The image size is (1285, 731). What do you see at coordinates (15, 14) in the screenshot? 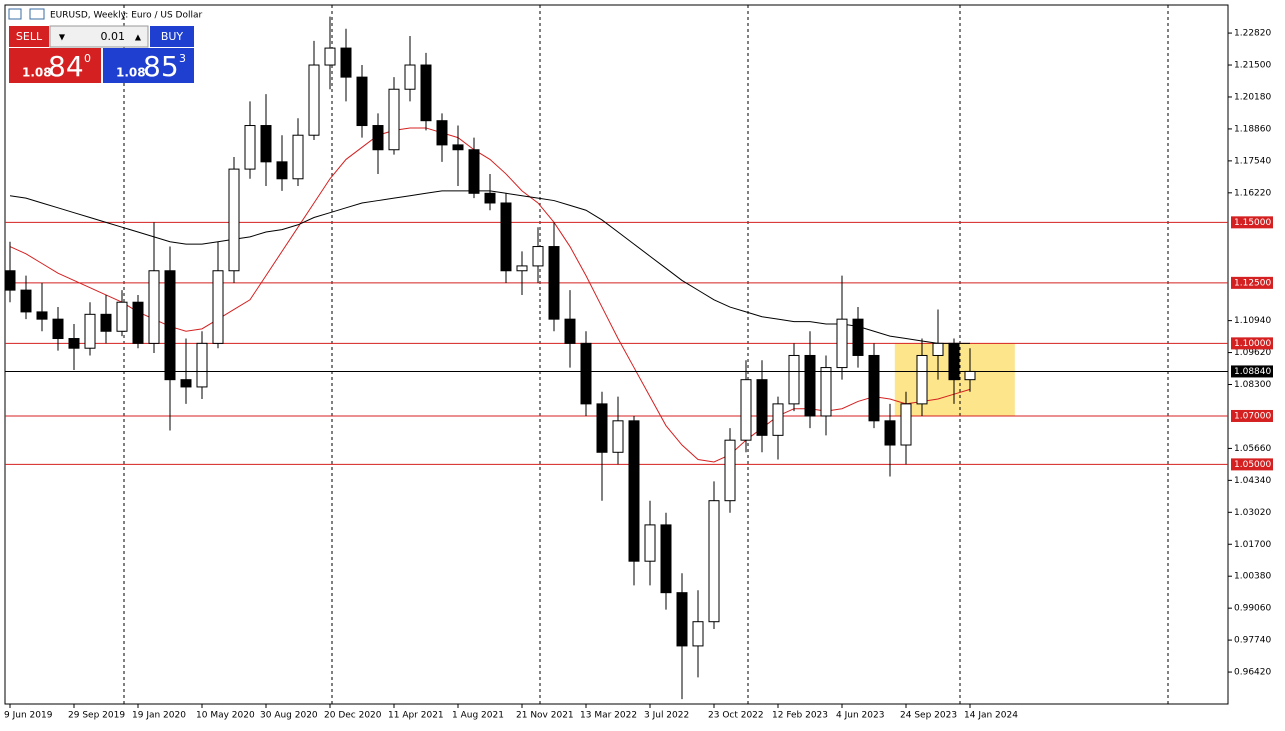
I see `menu-icon` at bounding box center [15, 14].